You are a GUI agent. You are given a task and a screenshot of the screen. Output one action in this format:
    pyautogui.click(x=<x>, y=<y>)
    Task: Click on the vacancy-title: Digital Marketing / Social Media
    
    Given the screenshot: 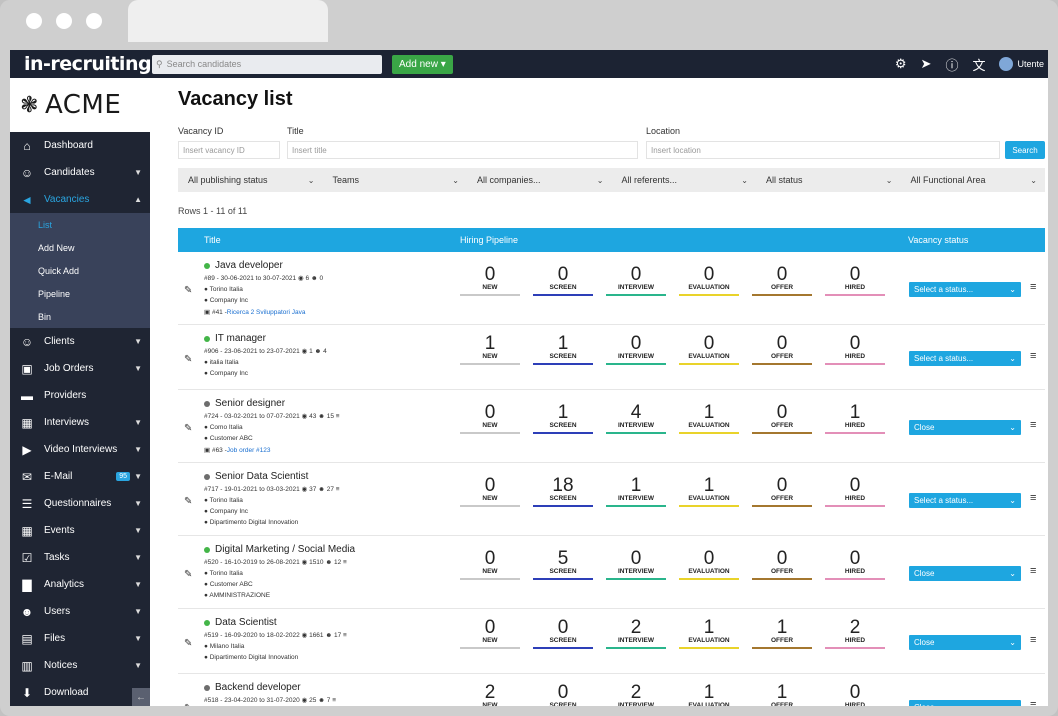 What is the action you would take?
    pyautogui.click(x=279, y=549)
    